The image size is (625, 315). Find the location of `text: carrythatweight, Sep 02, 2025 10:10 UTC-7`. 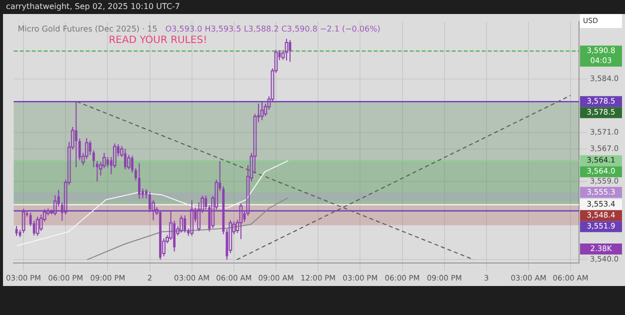

text: carrythatweight, Sep 02, 2025 10:10 UTC-7 is located at coordinates (93, 6).